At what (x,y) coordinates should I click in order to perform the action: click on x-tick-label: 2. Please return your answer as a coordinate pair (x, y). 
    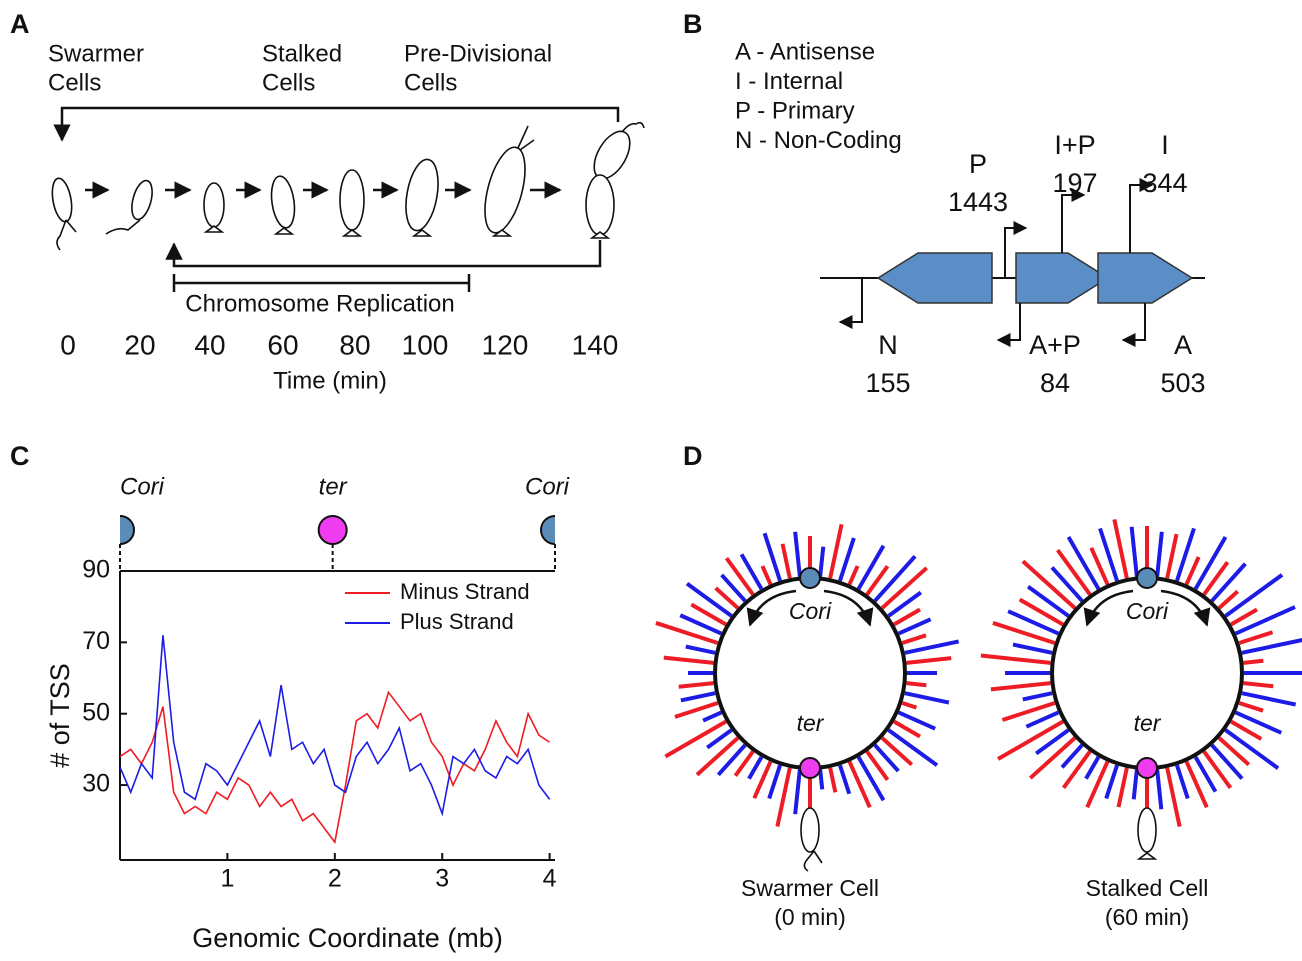
    Looking at the image, I should click on (335, 879).